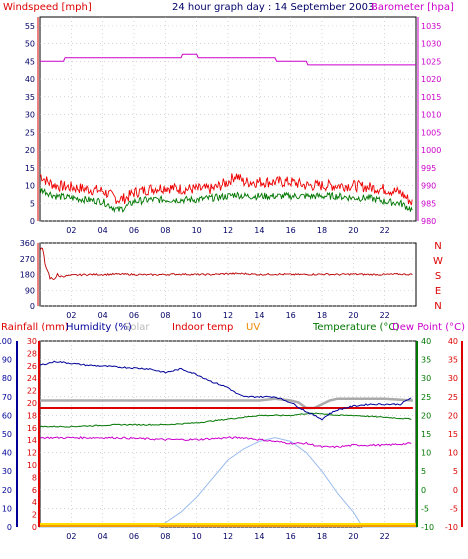  I want to click on temperature-tick-label: 25, so click(426, 397).